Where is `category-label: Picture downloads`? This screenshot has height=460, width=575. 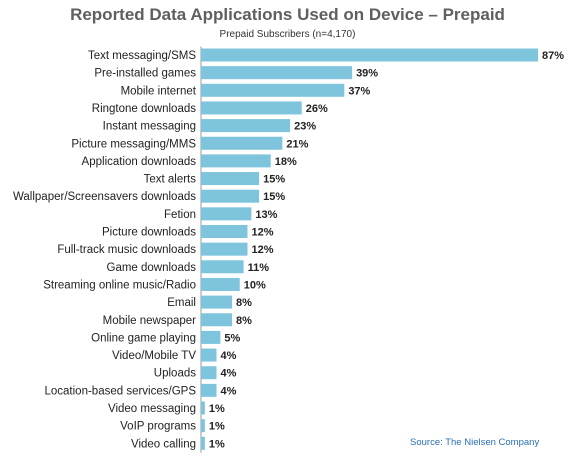 category-label: Picture downloads is located at coordinates (149, 233).